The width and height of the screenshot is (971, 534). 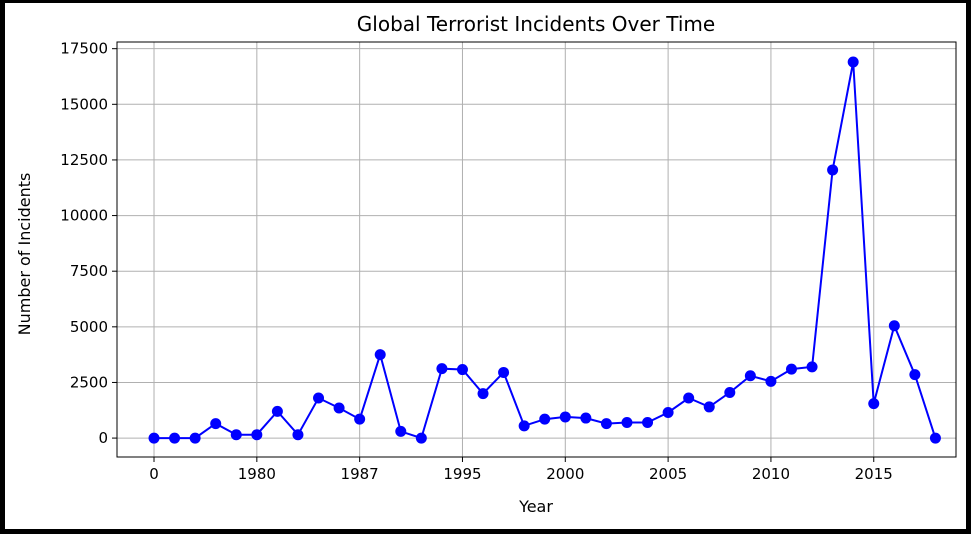 I want to click on y-tick-label: 17500, so click(x=84, y=49).